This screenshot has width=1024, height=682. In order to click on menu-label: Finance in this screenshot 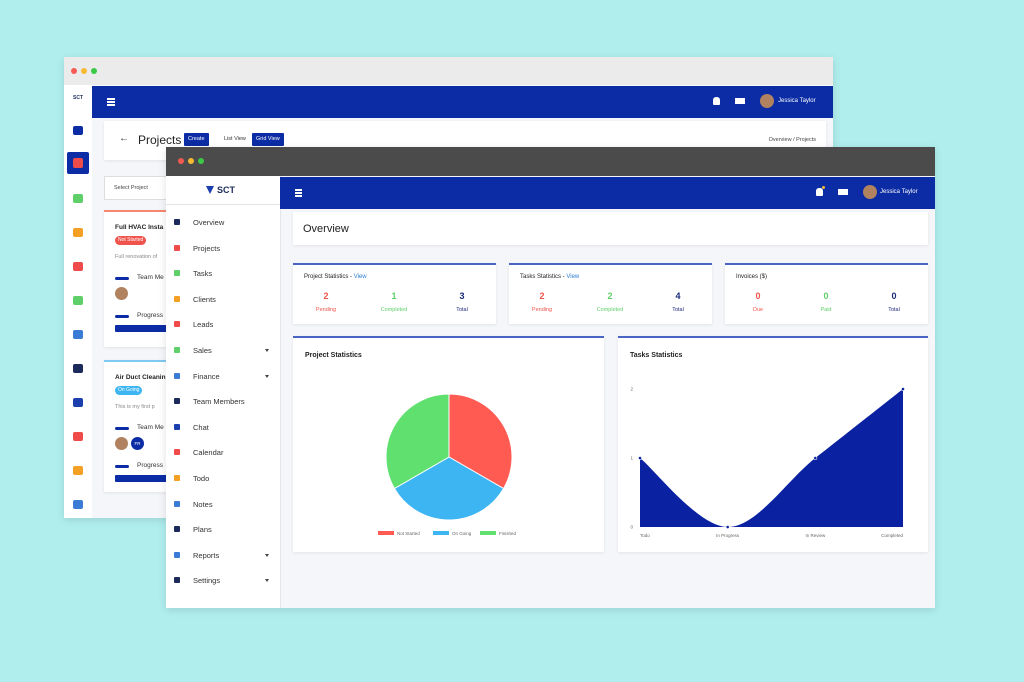, I will do `click(206, 376)`.